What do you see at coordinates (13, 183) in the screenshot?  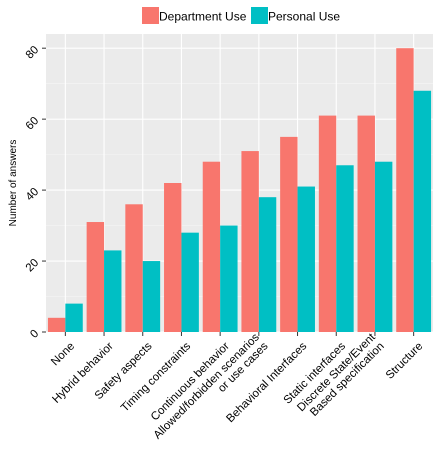 I see `y-axis-title: Number of answers` at bounding box center [13, 183].